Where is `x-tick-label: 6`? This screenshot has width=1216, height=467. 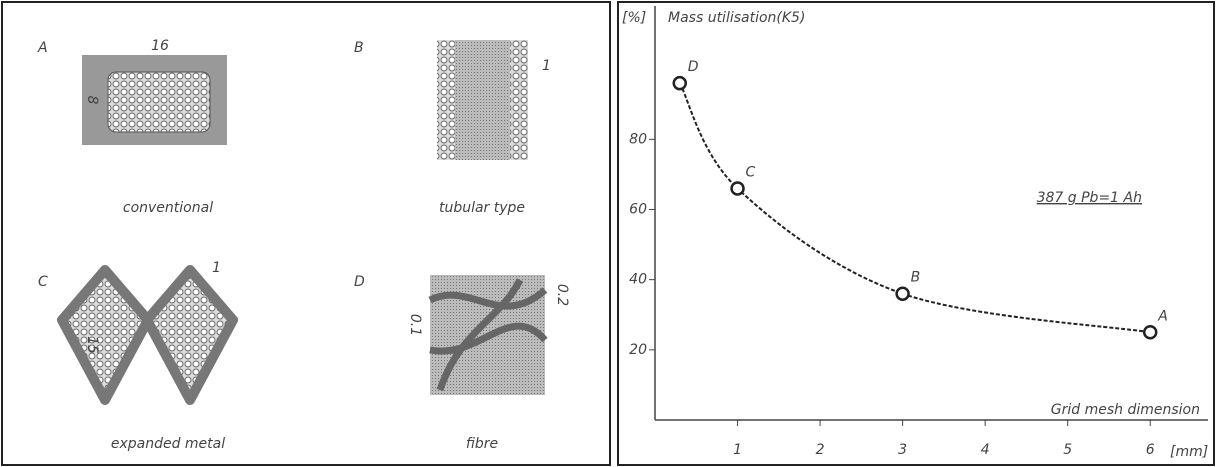
x-tick-label: 6 is located at coordinates (1150, 450).